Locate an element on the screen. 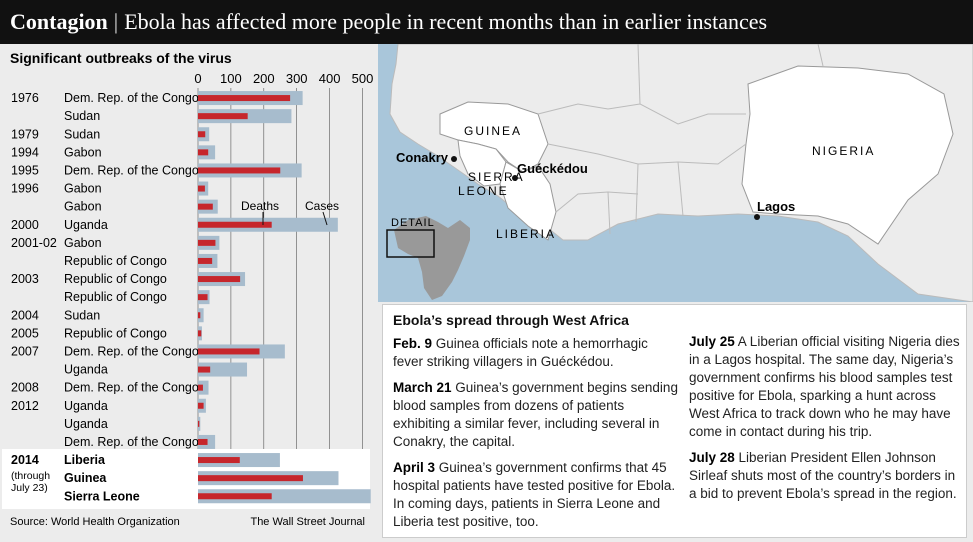 Image resolution: width=973 pixels, height=542 pixels. africa-inset is located at coordinates (432, 258).